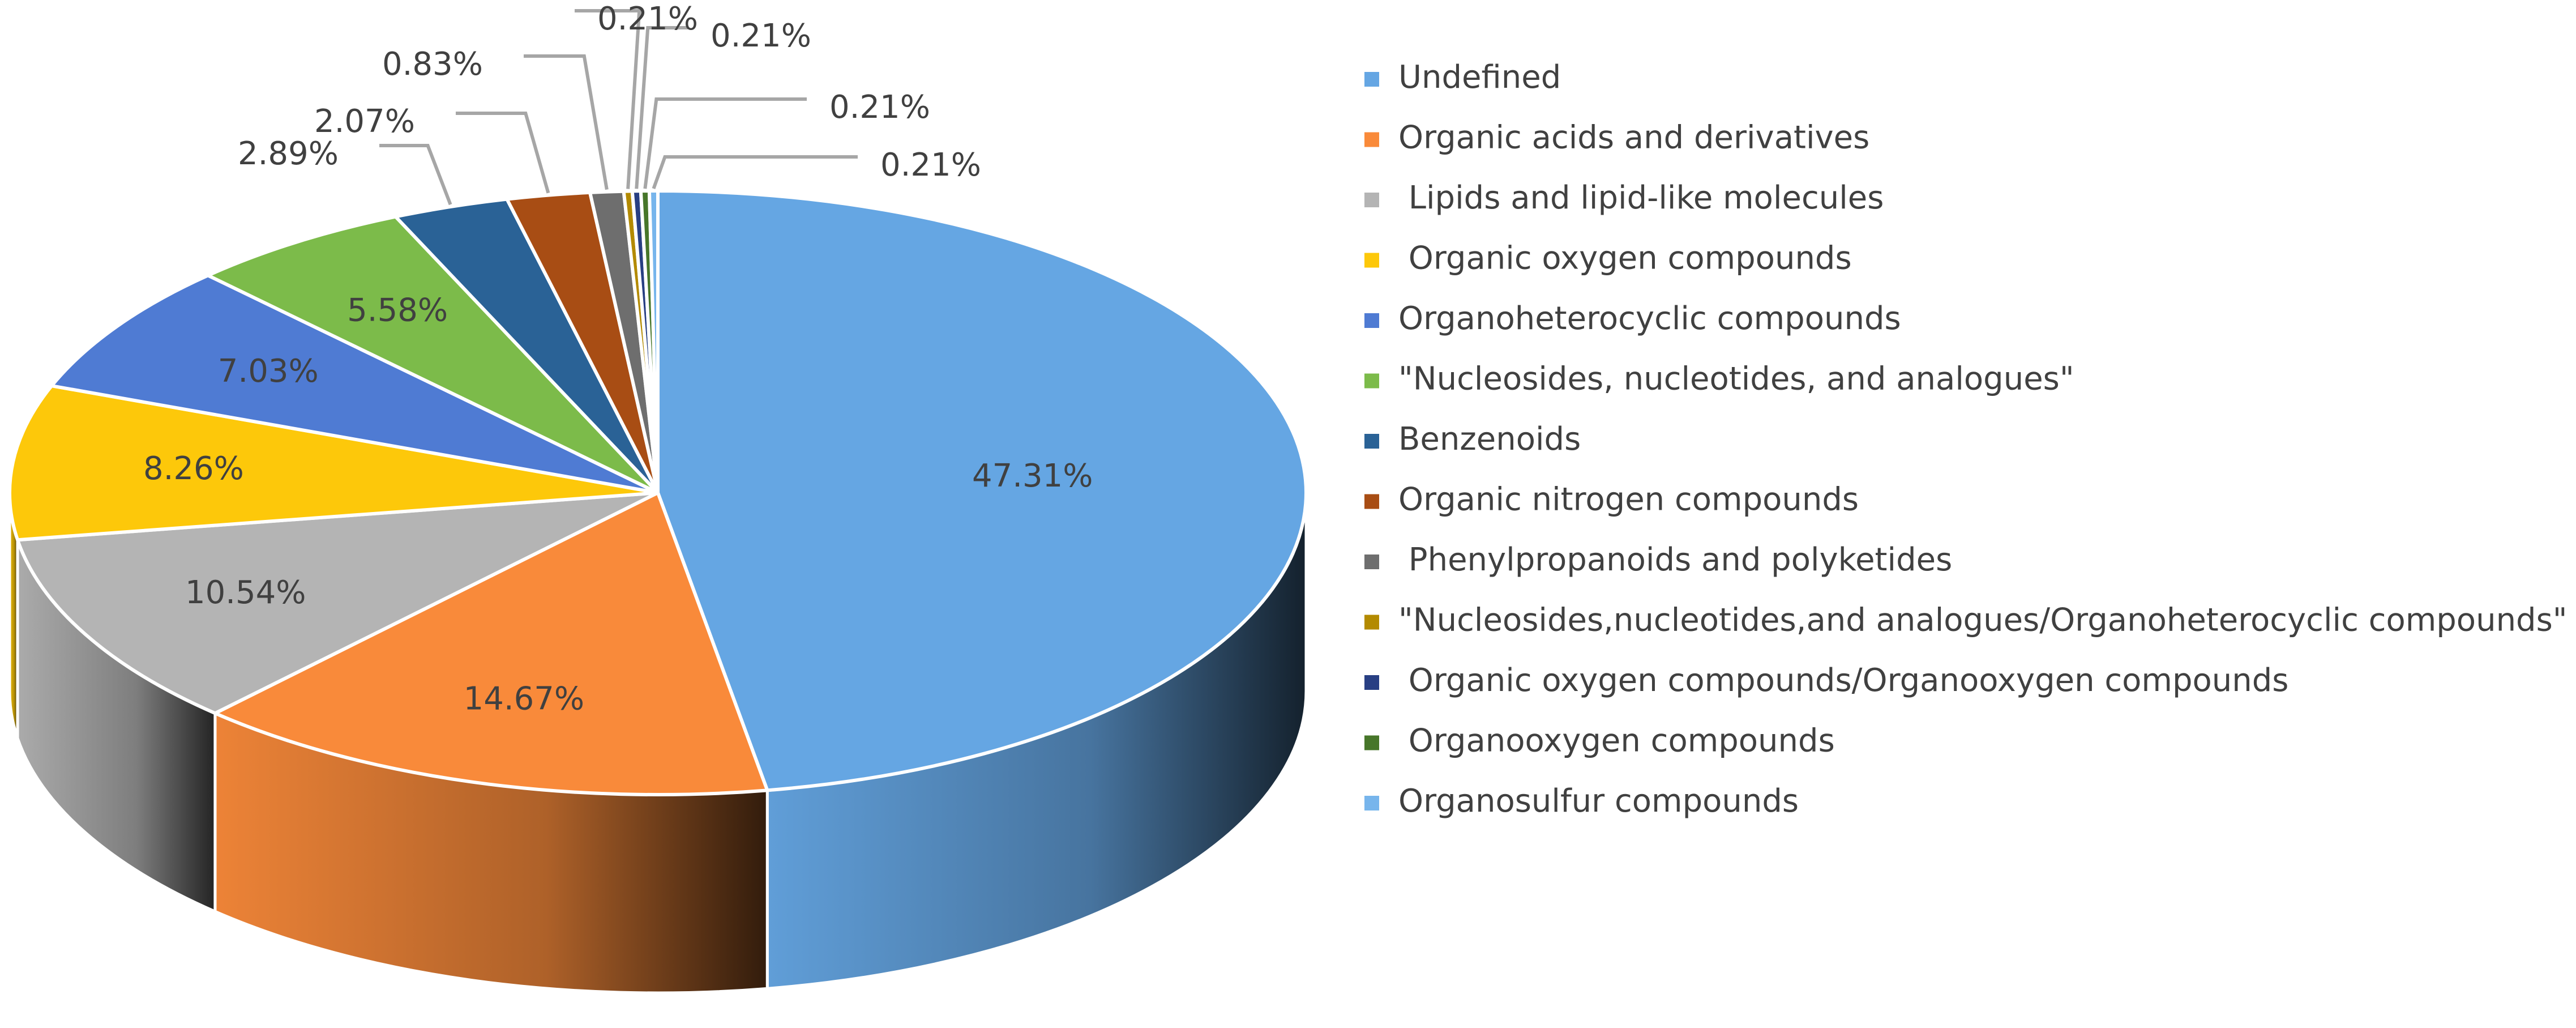 Image resolution: width=2576 pixels, height=1028 pixels. Describe the element at coordinates (1371, 200) in the screenshot. I see `legend-swatch-lipids-and-lipid-like-molecules` at that location.